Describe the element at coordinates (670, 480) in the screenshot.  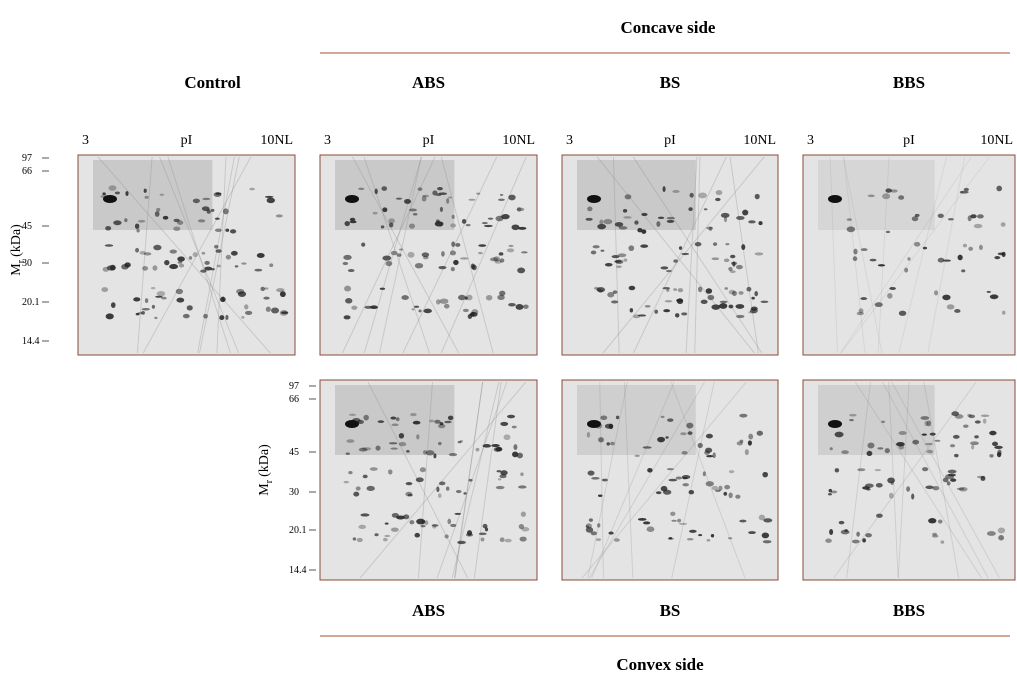
I see `gel-image` at that location.